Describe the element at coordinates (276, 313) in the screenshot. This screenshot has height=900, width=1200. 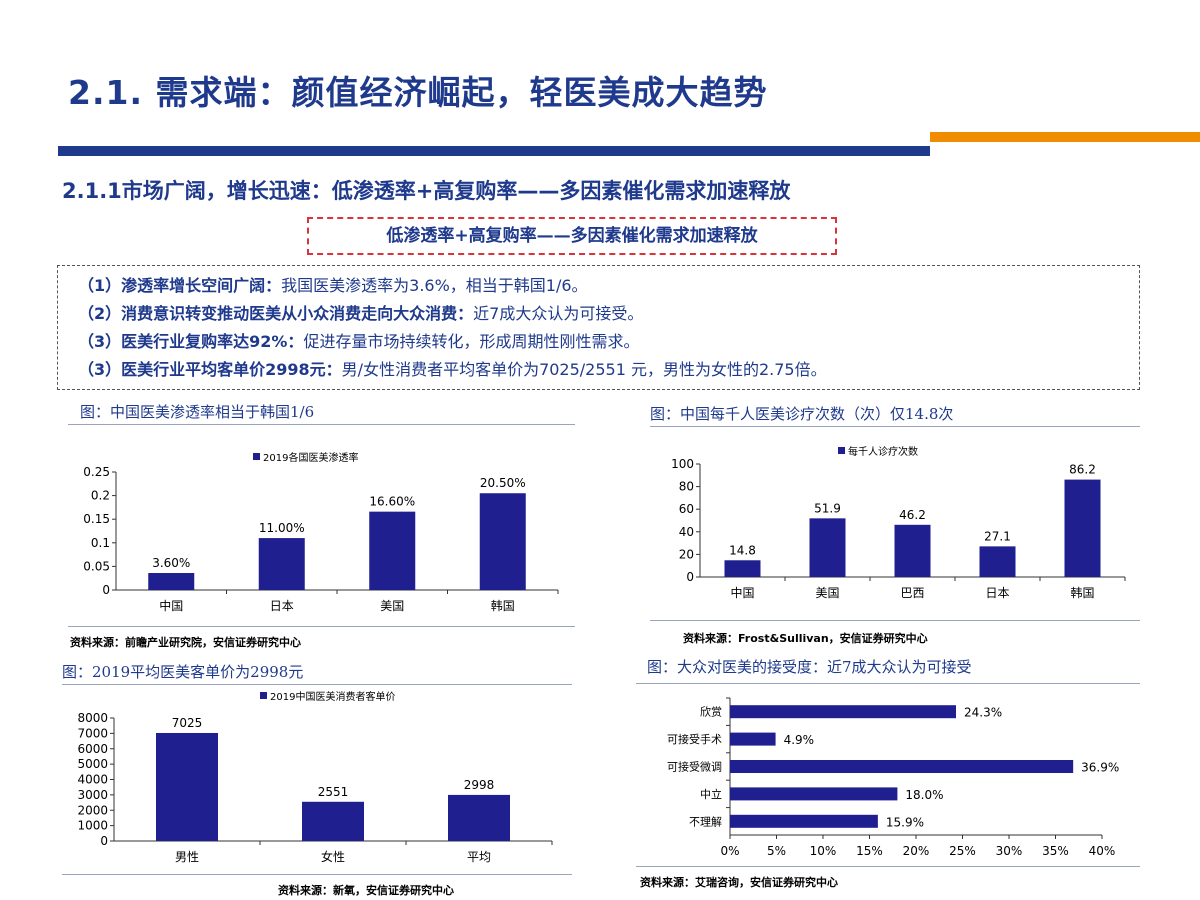
I see `key-point-head: （2）消费意识转变推动医美从小众消费走向大众消费：` at that location.